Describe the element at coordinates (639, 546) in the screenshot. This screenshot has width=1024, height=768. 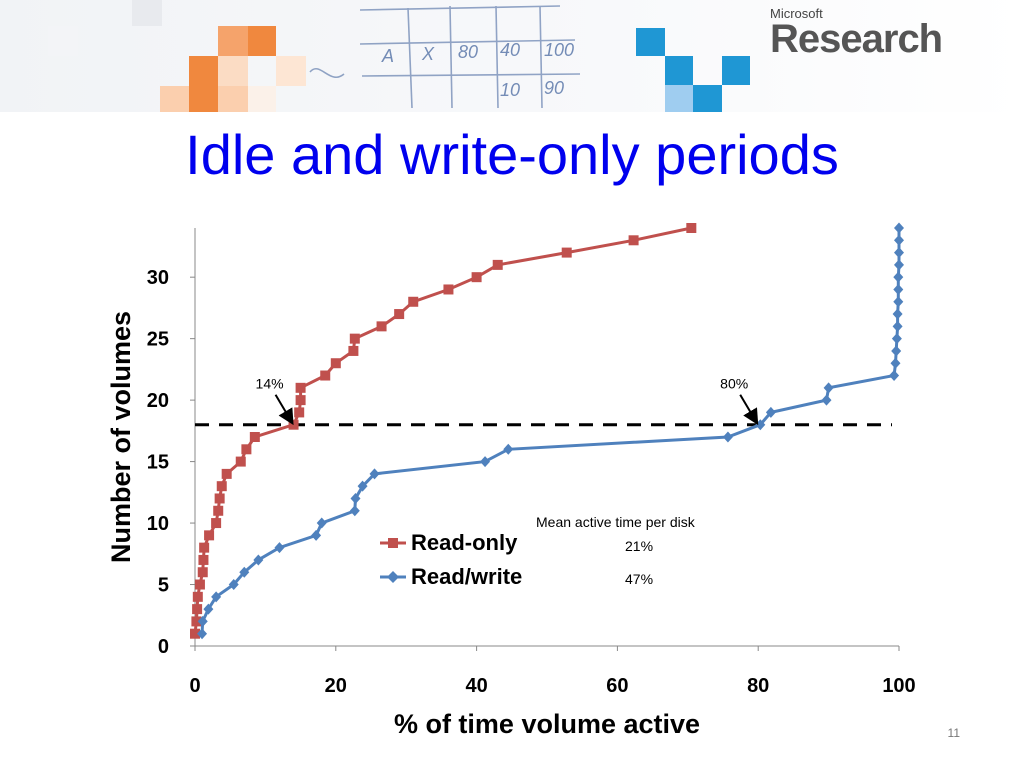
I see `legend-mean-read-only: 21%` at that location.